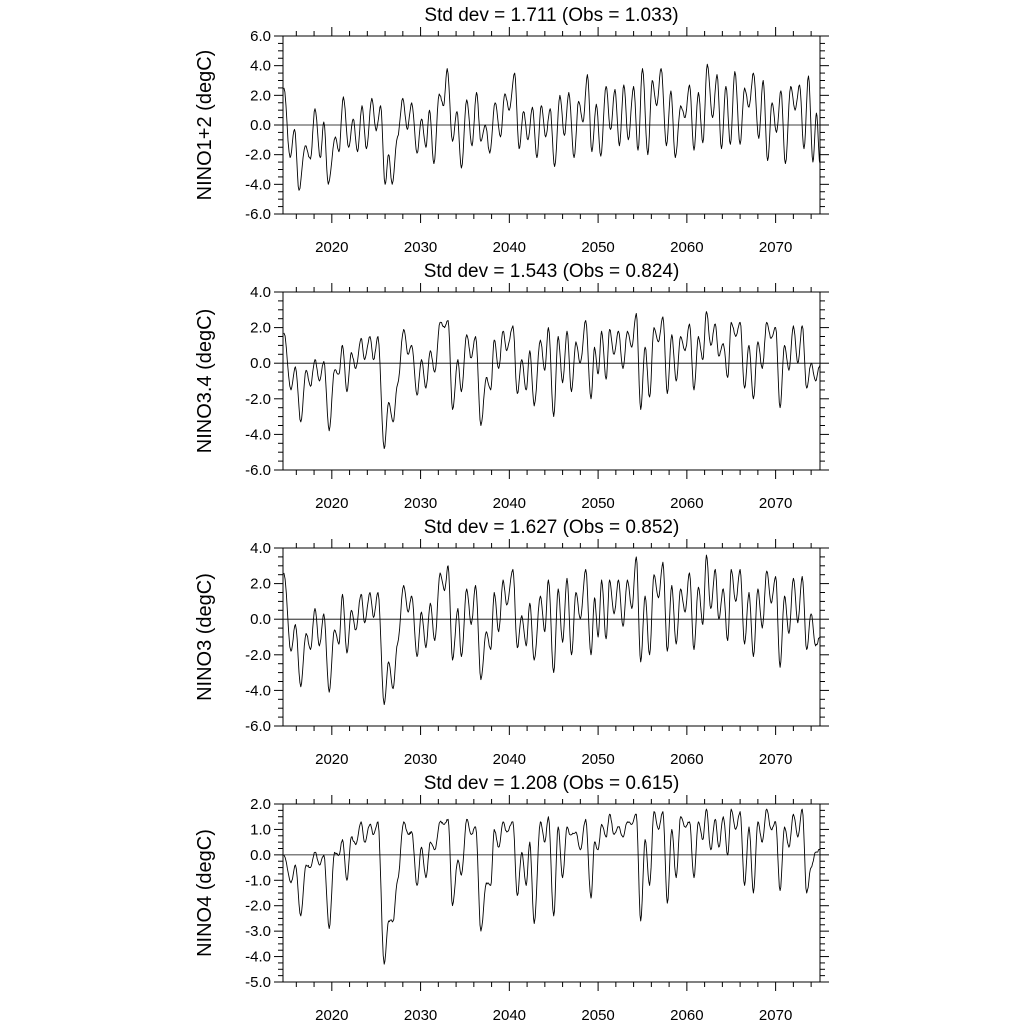 The height and width of the screenshot is (1024, 1024). I want to click on y-tick-label: 1.0, so click(260, 829).